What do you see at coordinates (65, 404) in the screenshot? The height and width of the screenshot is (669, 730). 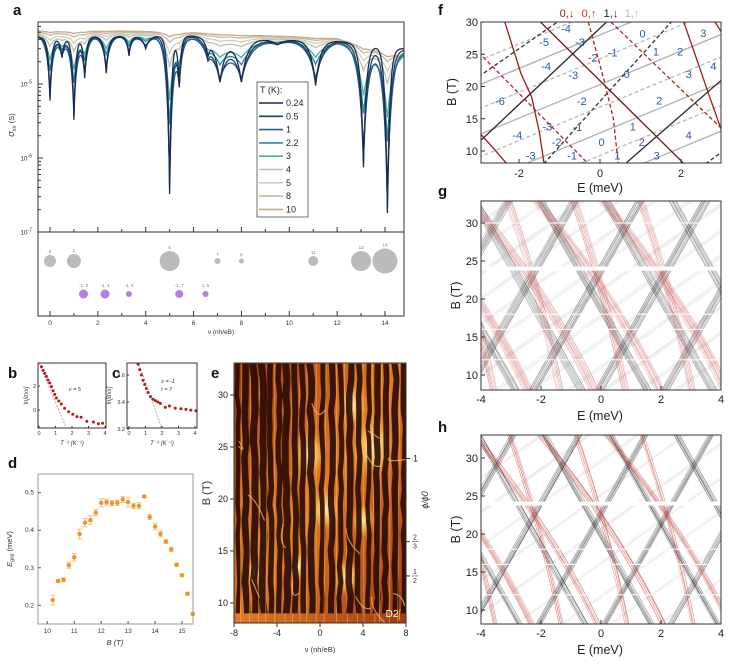 I see `panel-b: 0 1 2 3 4 0 2 T⁻¹ (K⁻¹) ln[σxx] ν = 5` at bounding box center [65, 404].